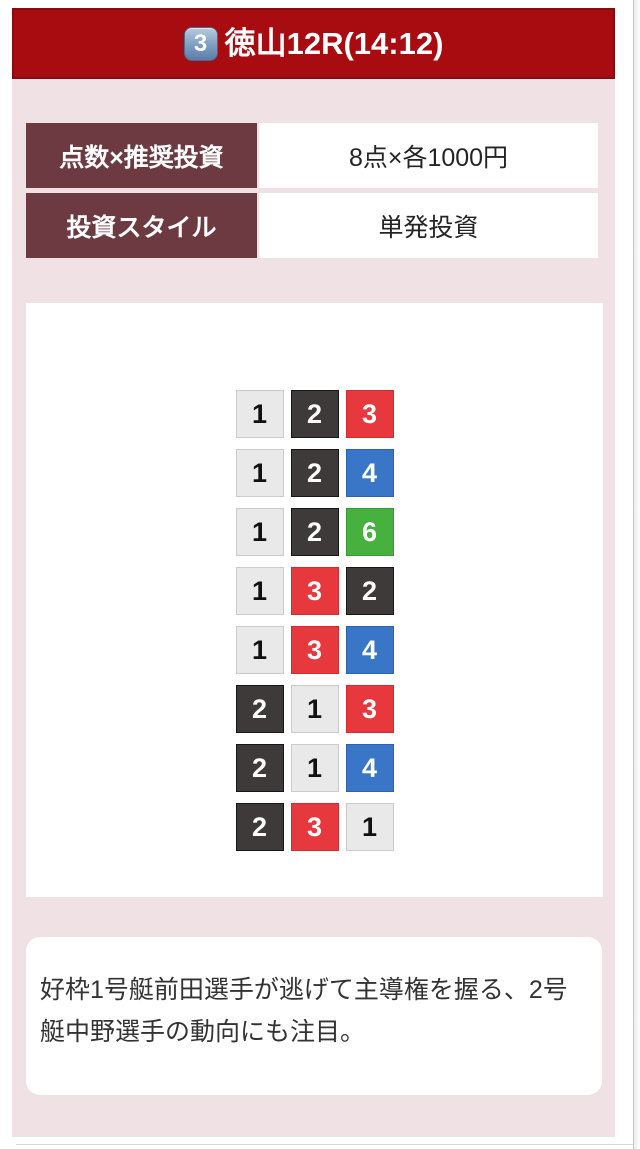 This screenshot has width=640, height=1149. I want to click on investment-style-label: 投資スタイル, so click(141, 225).